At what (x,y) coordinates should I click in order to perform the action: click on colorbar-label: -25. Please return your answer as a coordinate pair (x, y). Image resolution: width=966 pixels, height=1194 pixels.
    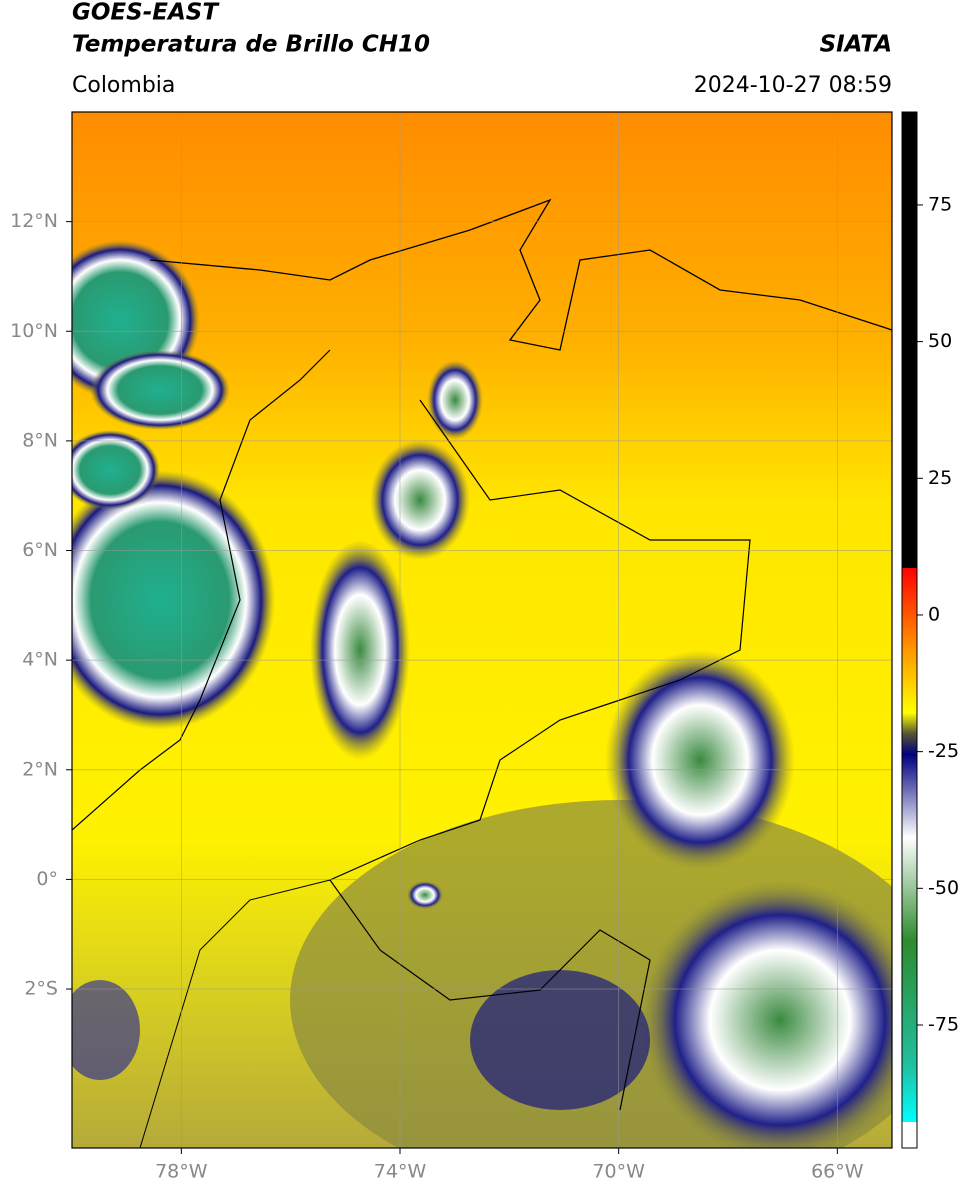
    Looking at the image, I should click on (943, 751).